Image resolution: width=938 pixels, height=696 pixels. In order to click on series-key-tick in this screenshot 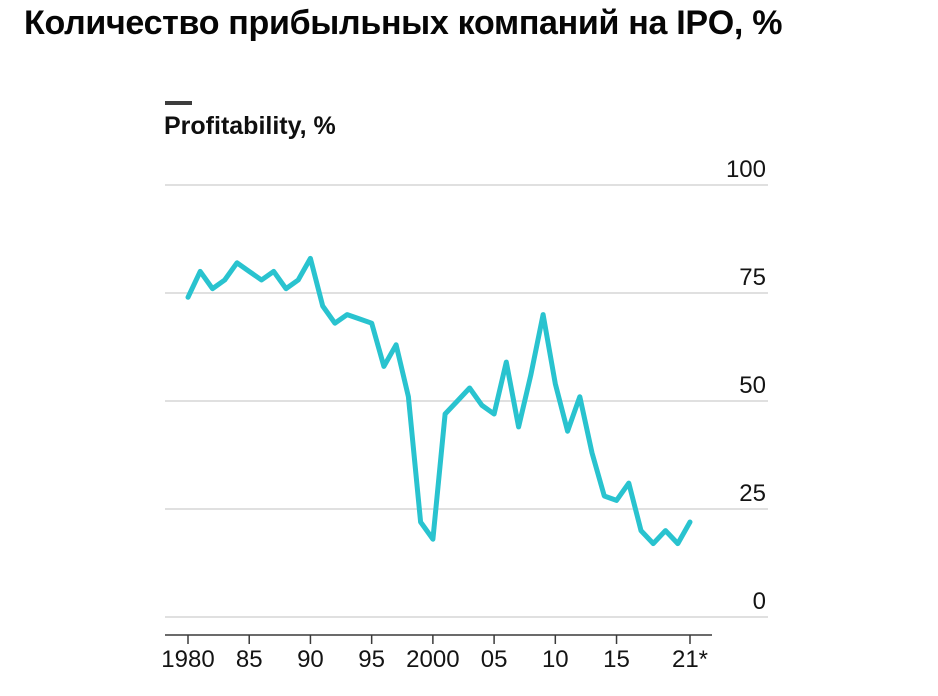, I will do `click(178, 103)`.